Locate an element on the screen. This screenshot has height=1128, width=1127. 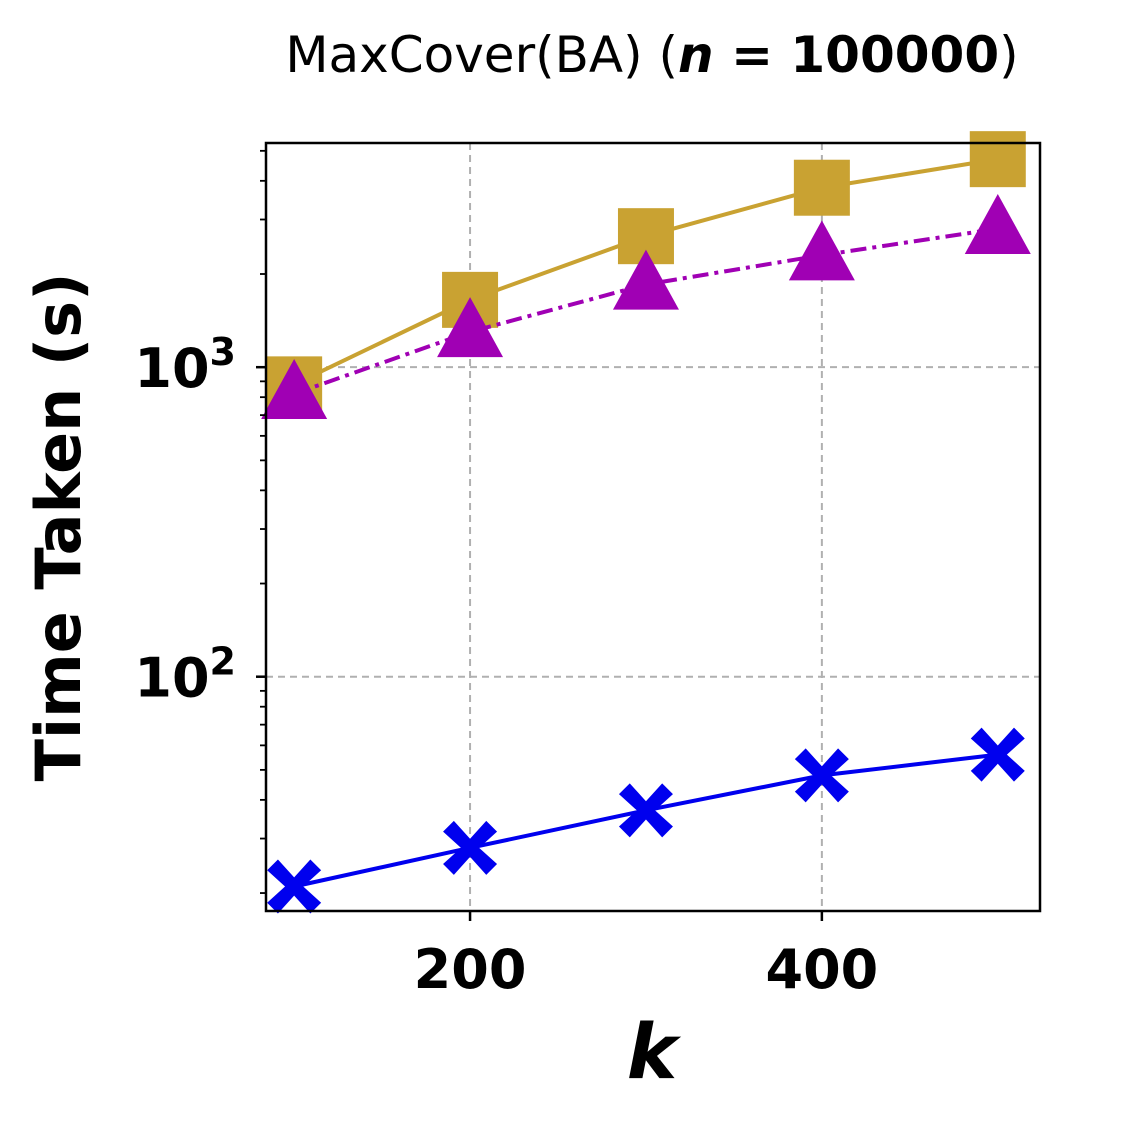
x-tick-label: 200 is located at coordinates (470, 969).